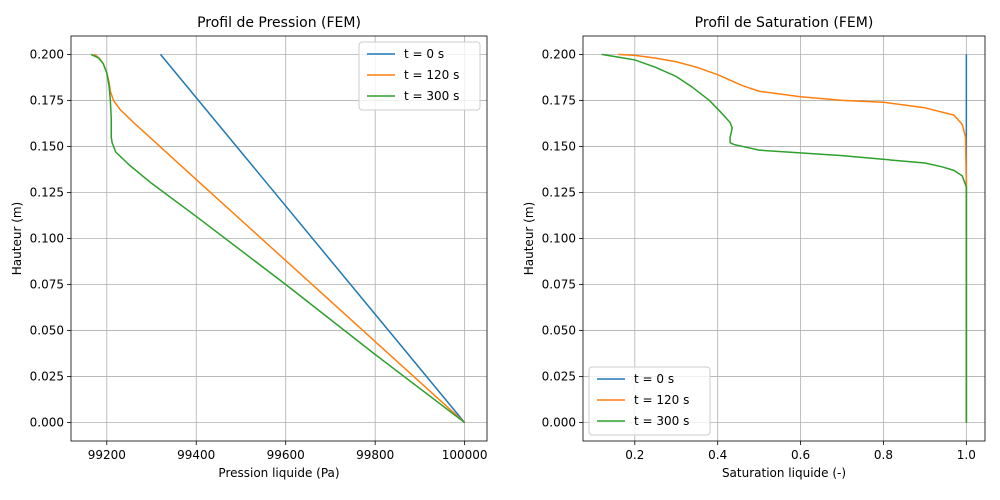  Describe the element at coordinates (375, 455) in the screenshot. I see `x-tick-label: 99800` at that location.